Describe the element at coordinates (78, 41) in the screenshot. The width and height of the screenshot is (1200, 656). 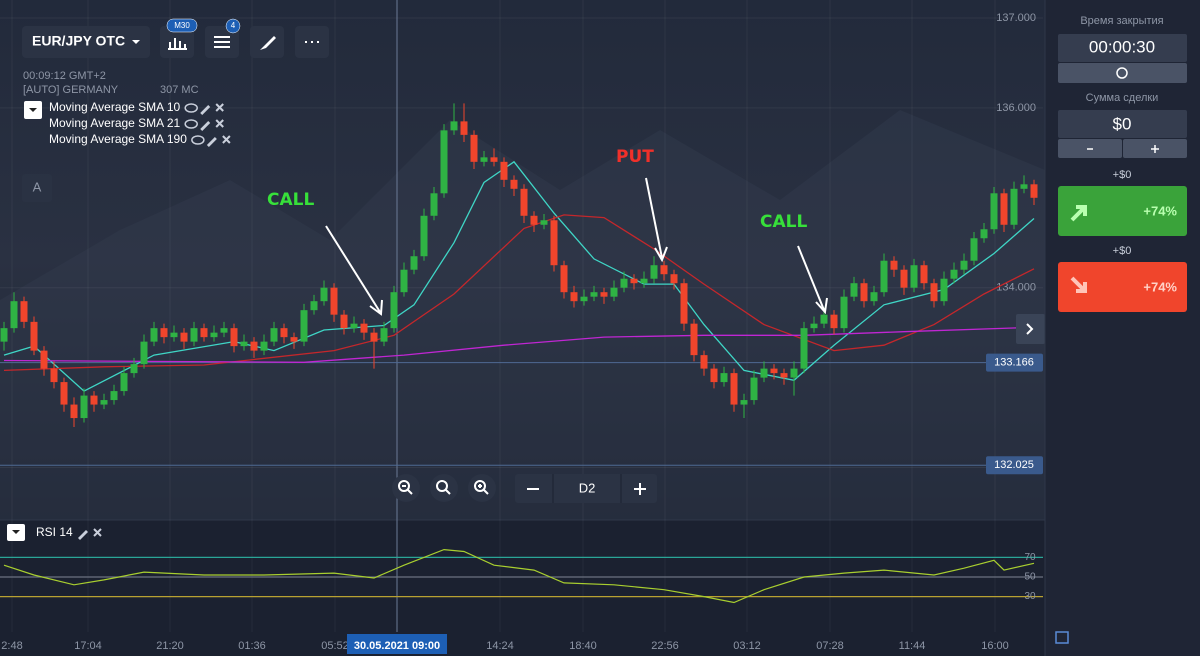
I see `pair: EUR/JPY OTC` at that location.